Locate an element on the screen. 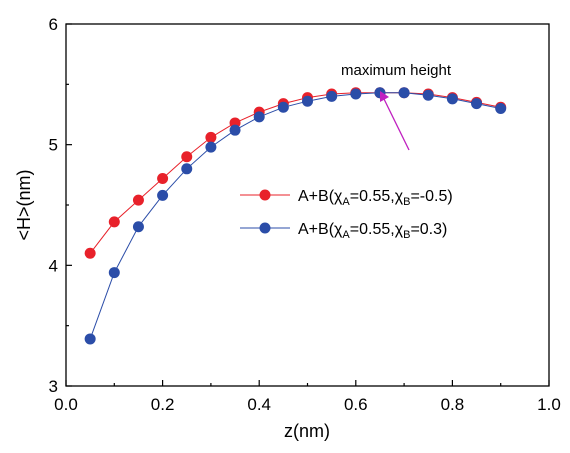 The height and width of the screenshot is (453, 570). legend-entry-series-2: A+B(χA=0.55,χB=0.3) is located at coordinates (343, 231).